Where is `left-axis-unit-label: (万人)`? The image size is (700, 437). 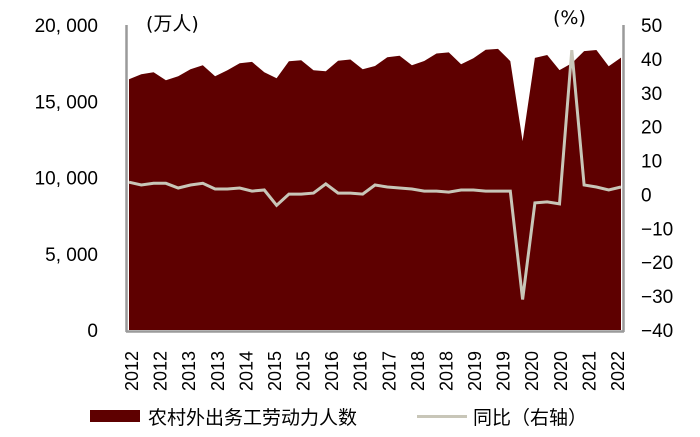 left-axis-unit-label: (万人) is located at coordinates (172, 24).